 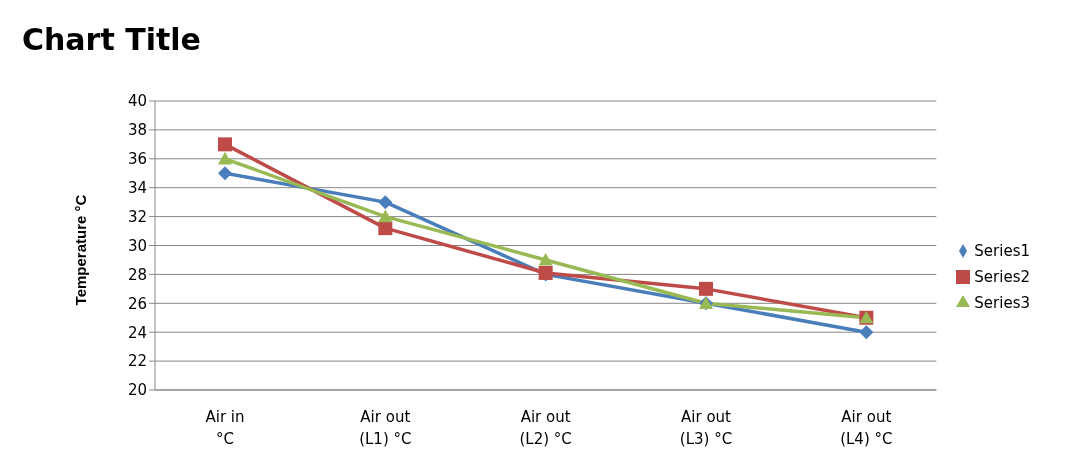 I want to click on x-tick-label: Air out (L4) °C, so click(x=866, y=428).